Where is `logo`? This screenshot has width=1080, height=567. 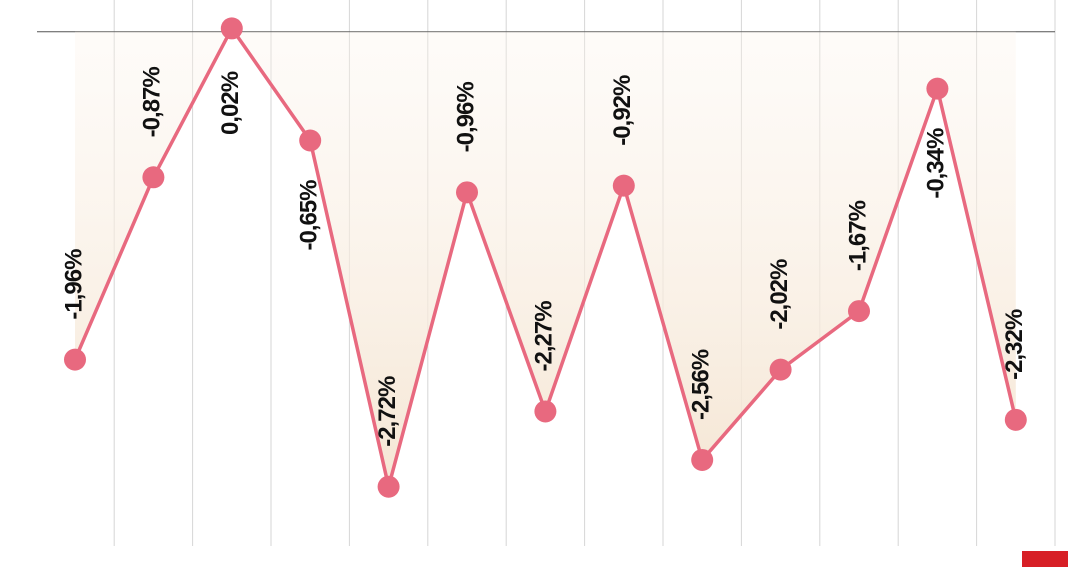
logo is located at coordinates (1045, 559).